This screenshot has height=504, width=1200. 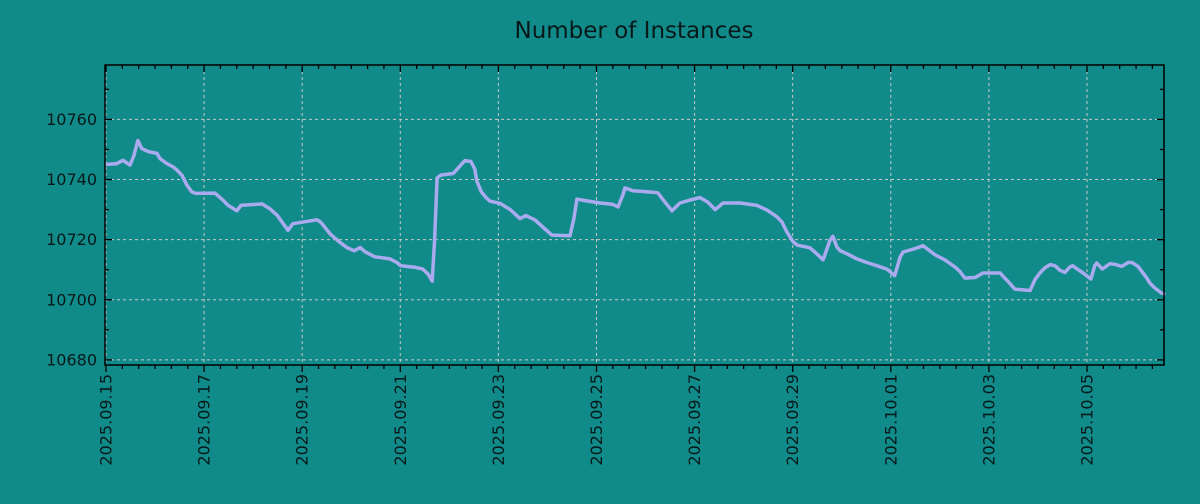 What do you see at coordinates (1086, 420) in the screenshot?
I see `x-tick-label: 2025.10.05` at bounding box center [1086, 420].